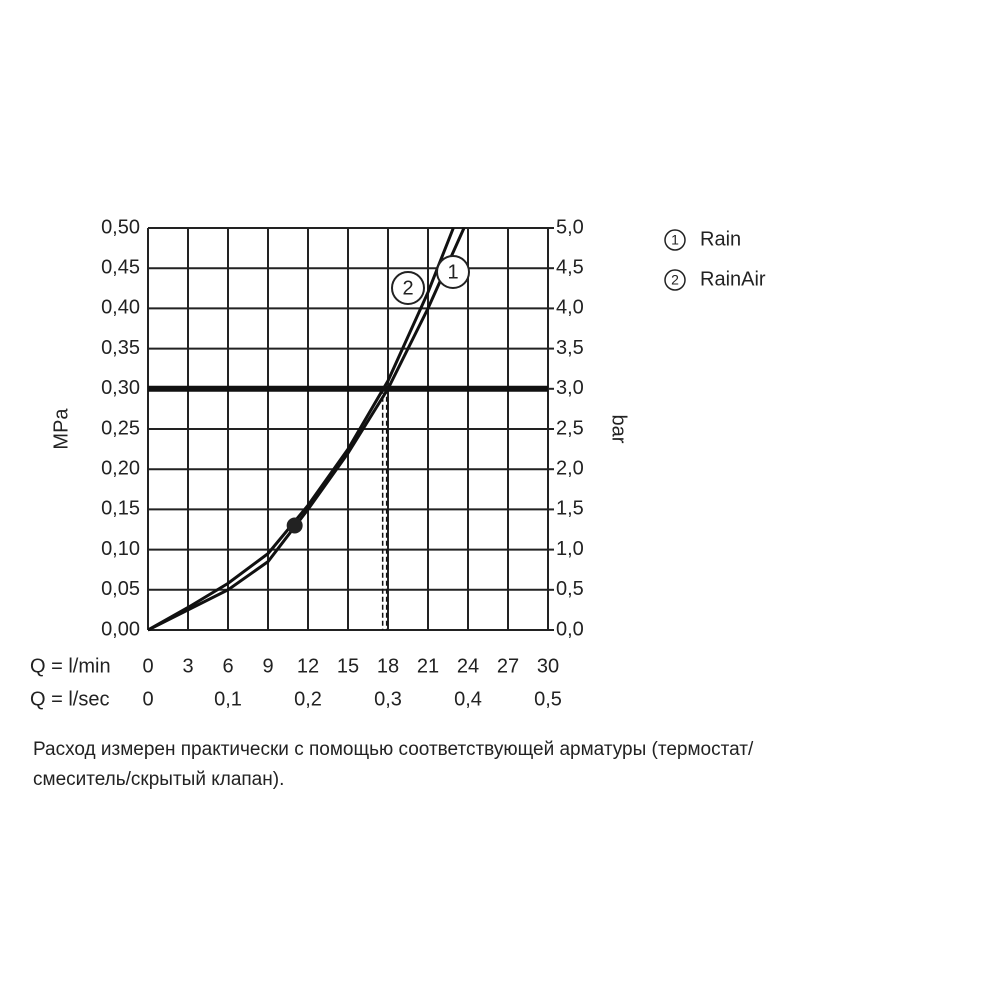 This screenshot has width=1000, height=1000. What do you see at coordinates (570, 549) in the screenshot?
I see `y2-tick-label: 1,0` at bounding box center [570, 549].